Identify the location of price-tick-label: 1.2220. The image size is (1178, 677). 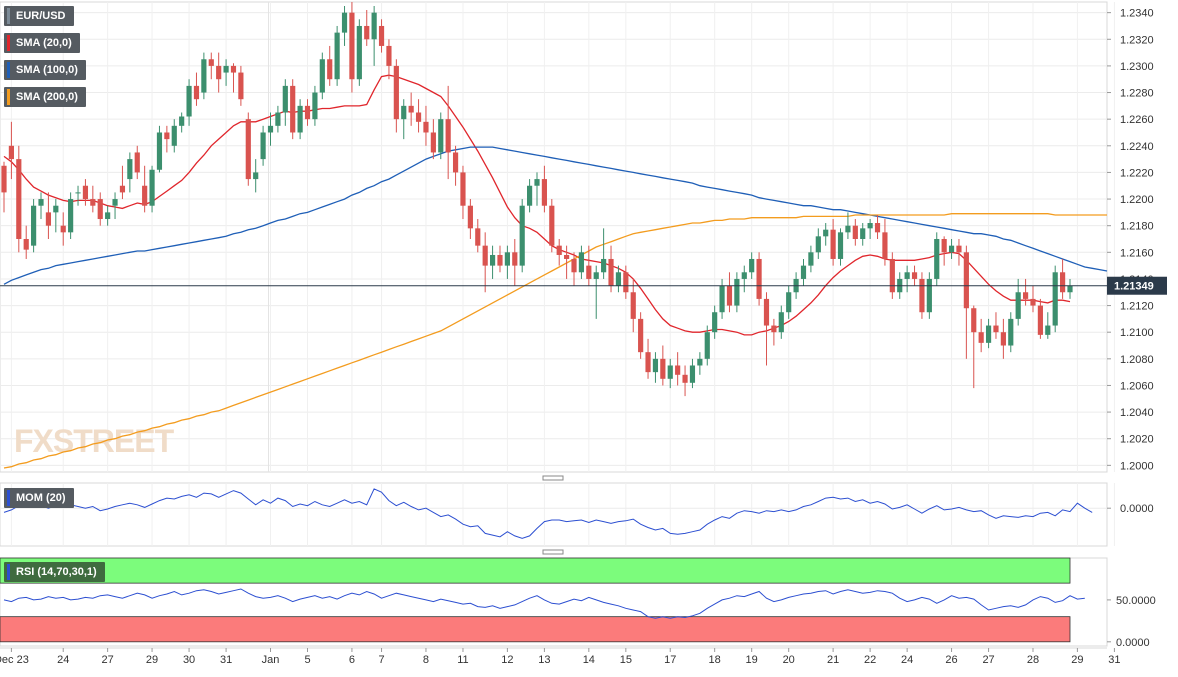
(1137, 173).